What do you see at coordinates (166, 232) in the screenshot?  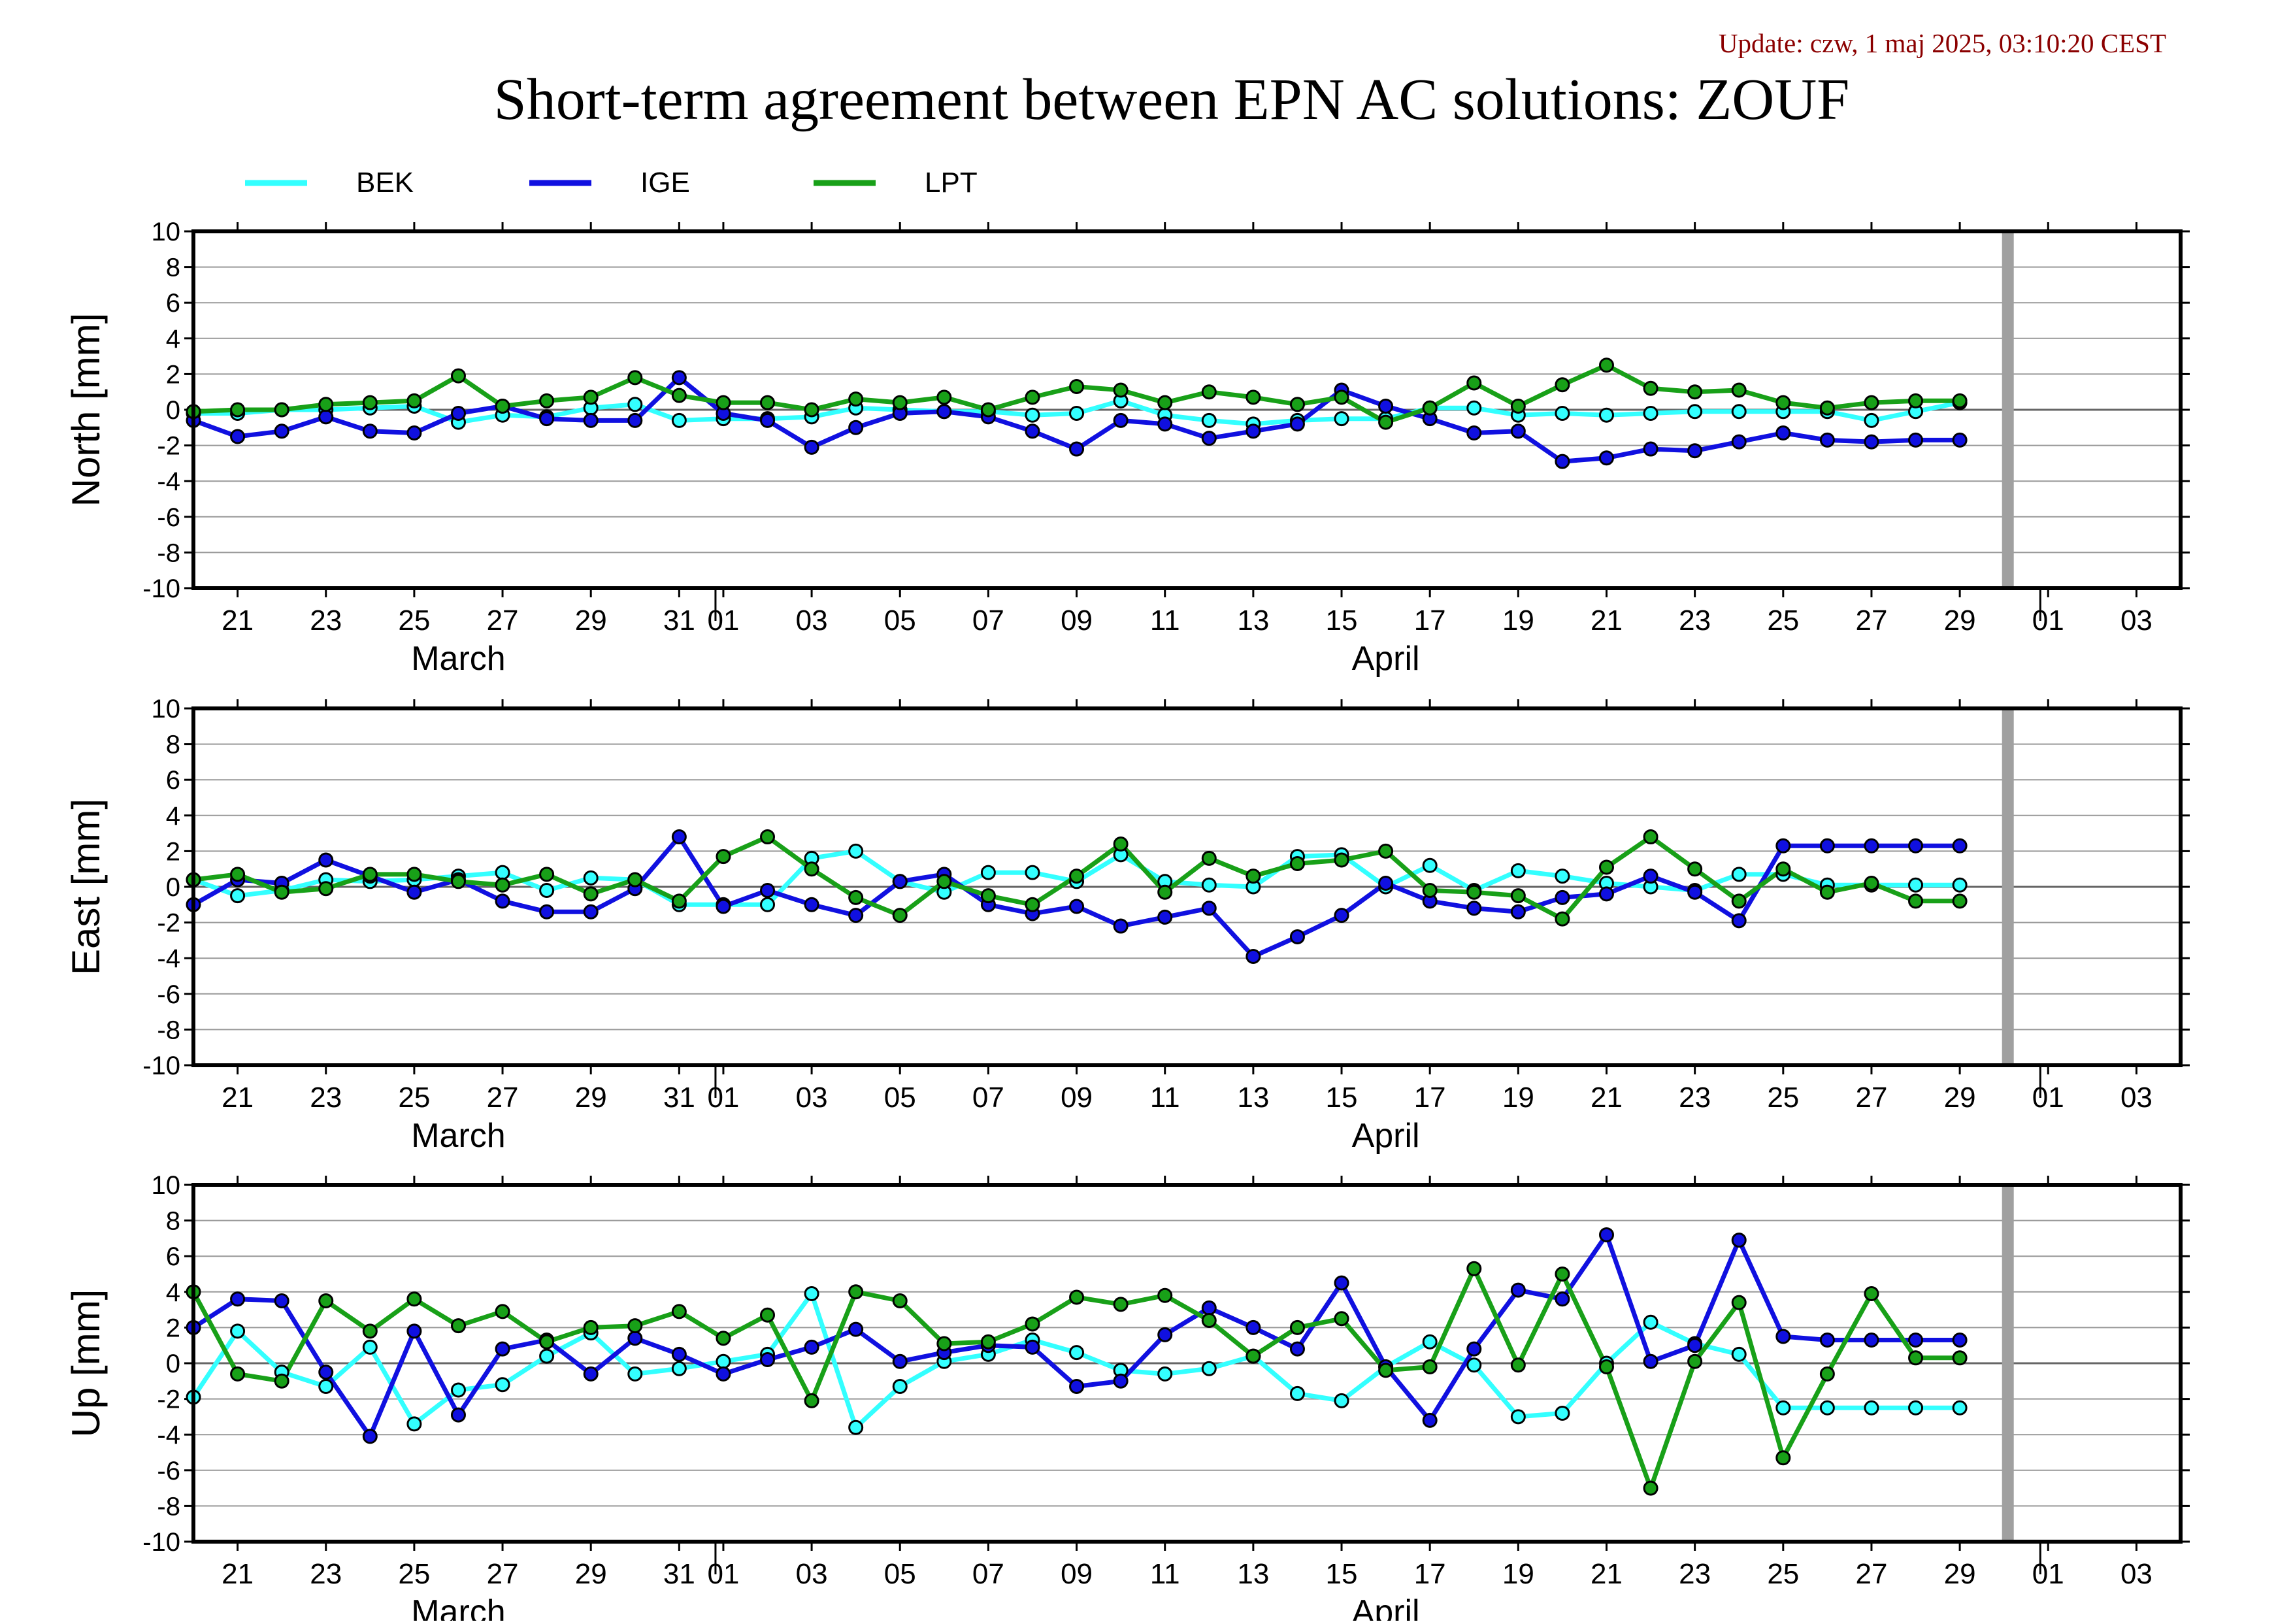 I see `y-tick-label: 10` at bounding box center [166, 232].